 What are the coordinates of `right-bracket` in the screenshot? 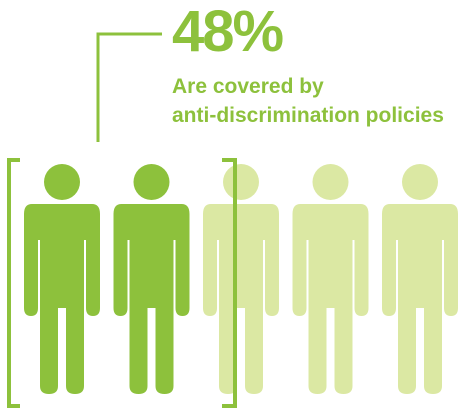 It's located at (229, 283).